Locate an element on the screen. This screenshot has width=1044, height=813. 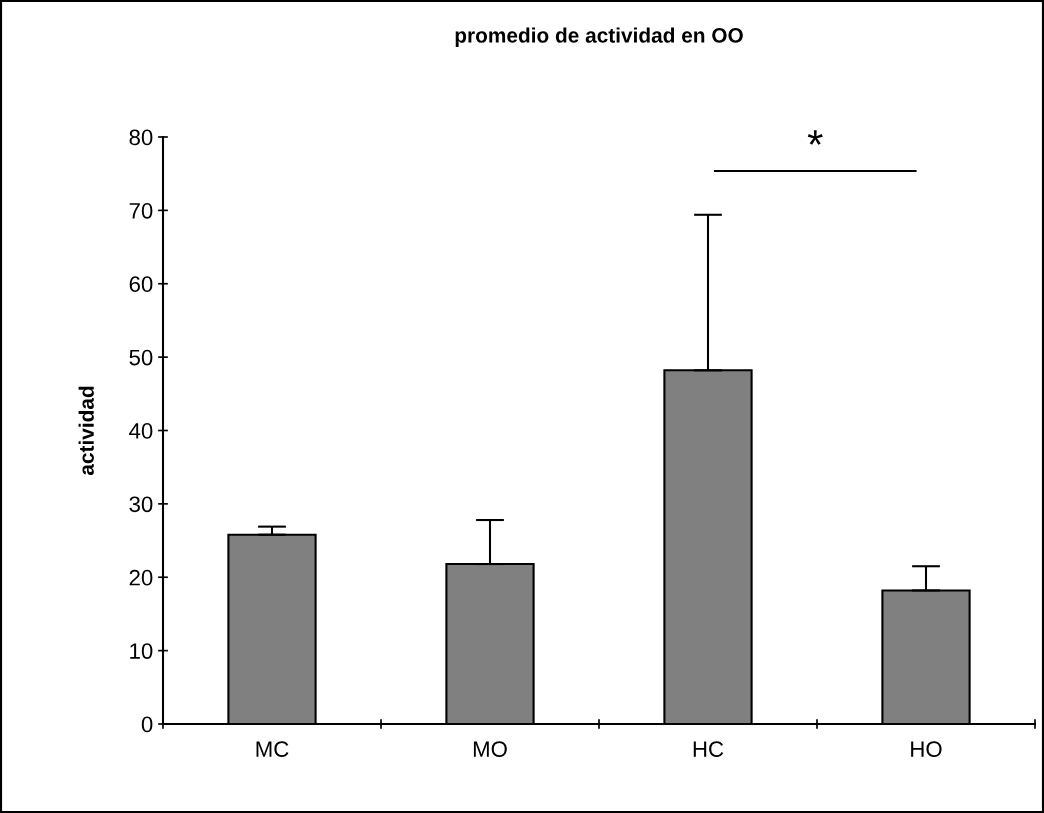
x-tick-label: HO is located at coordinates (926, 749).